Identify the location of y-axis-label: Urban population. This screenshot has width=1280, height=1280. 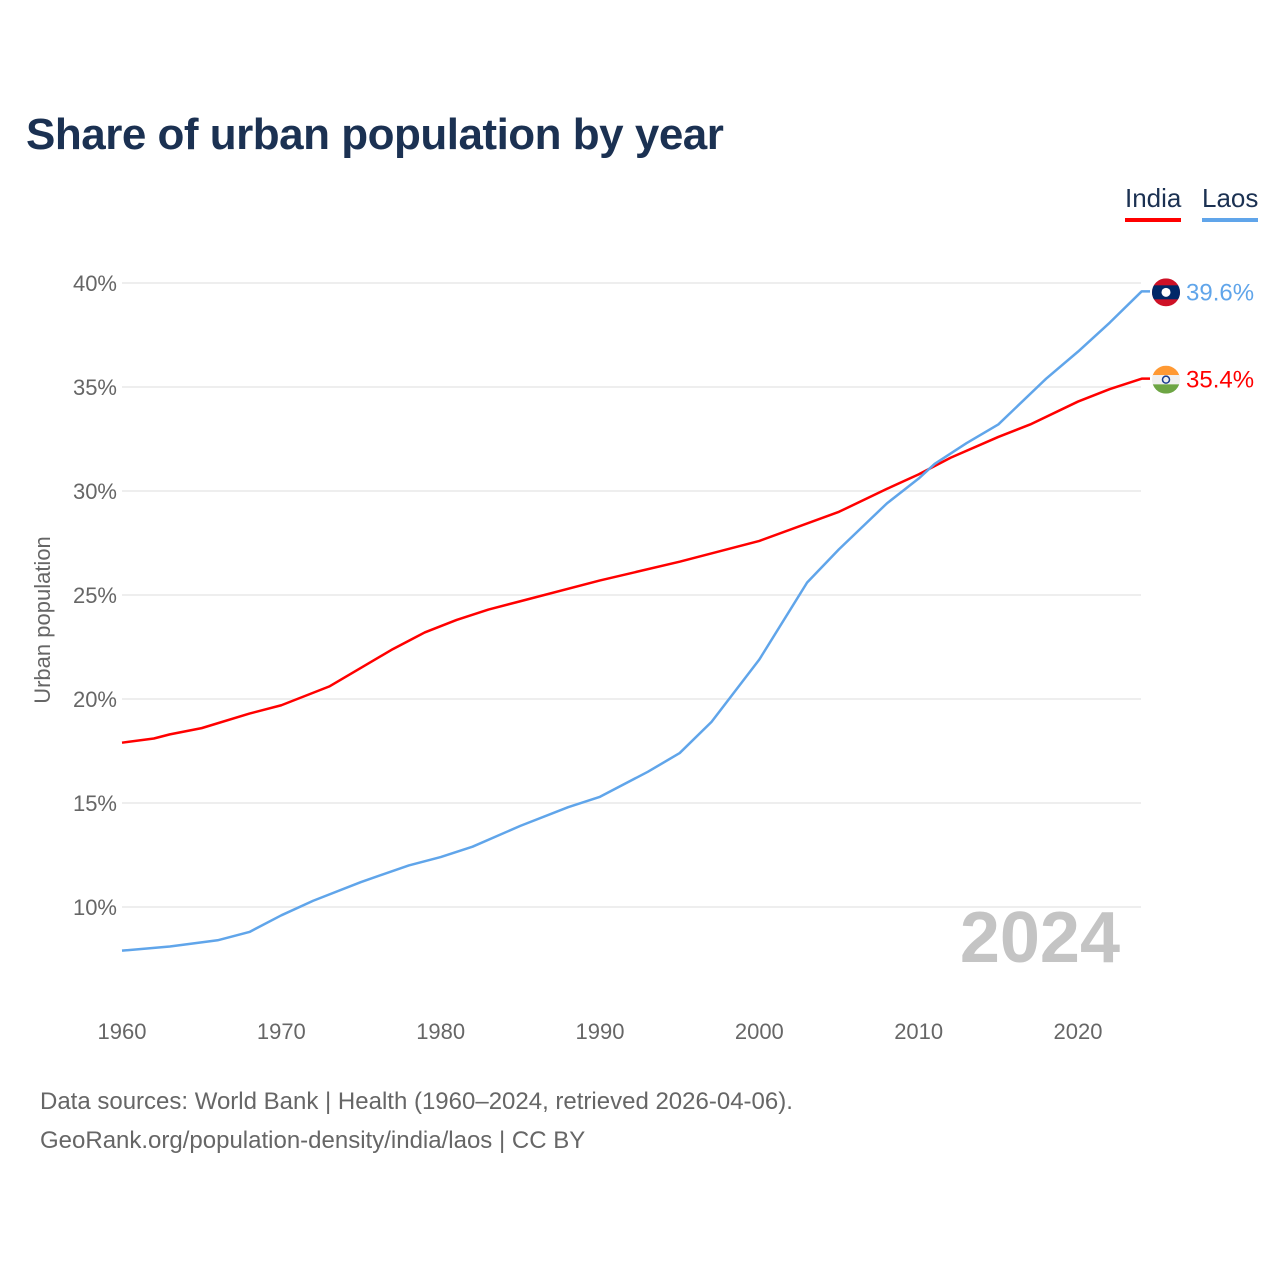
(42, 620).